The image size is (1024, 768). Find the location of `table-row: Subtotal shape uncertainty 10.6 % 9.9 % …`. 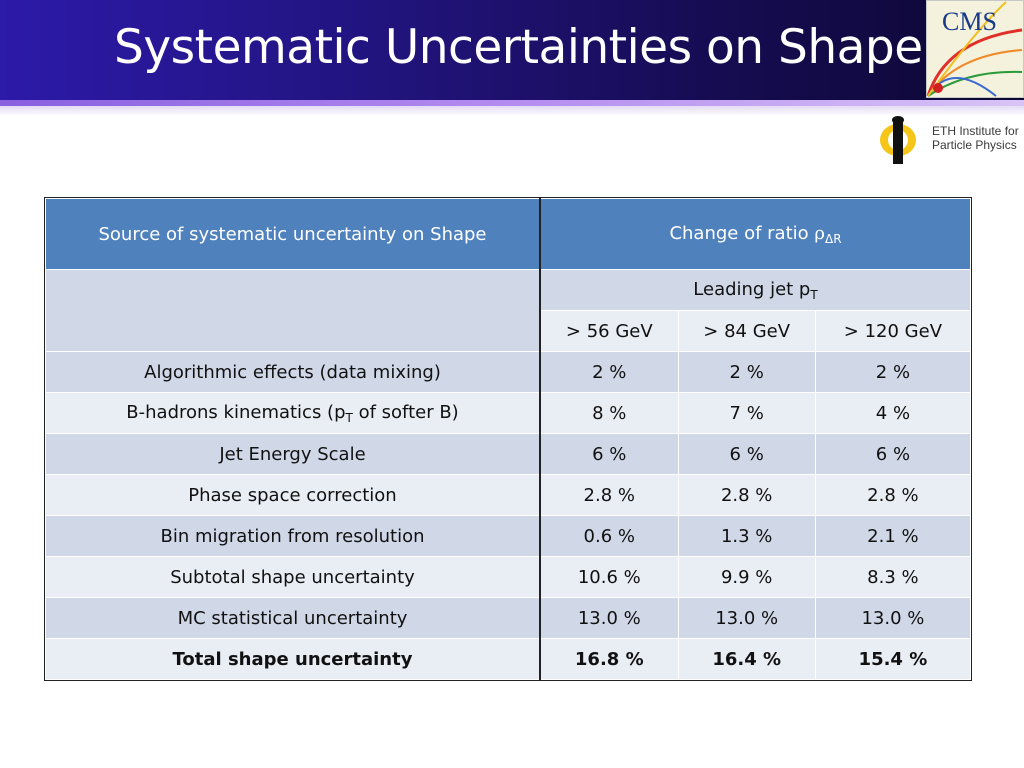

table-row: Subtotal shape uncertainty 10.6 % 9.9 % … is located at coordinates (508, 577).